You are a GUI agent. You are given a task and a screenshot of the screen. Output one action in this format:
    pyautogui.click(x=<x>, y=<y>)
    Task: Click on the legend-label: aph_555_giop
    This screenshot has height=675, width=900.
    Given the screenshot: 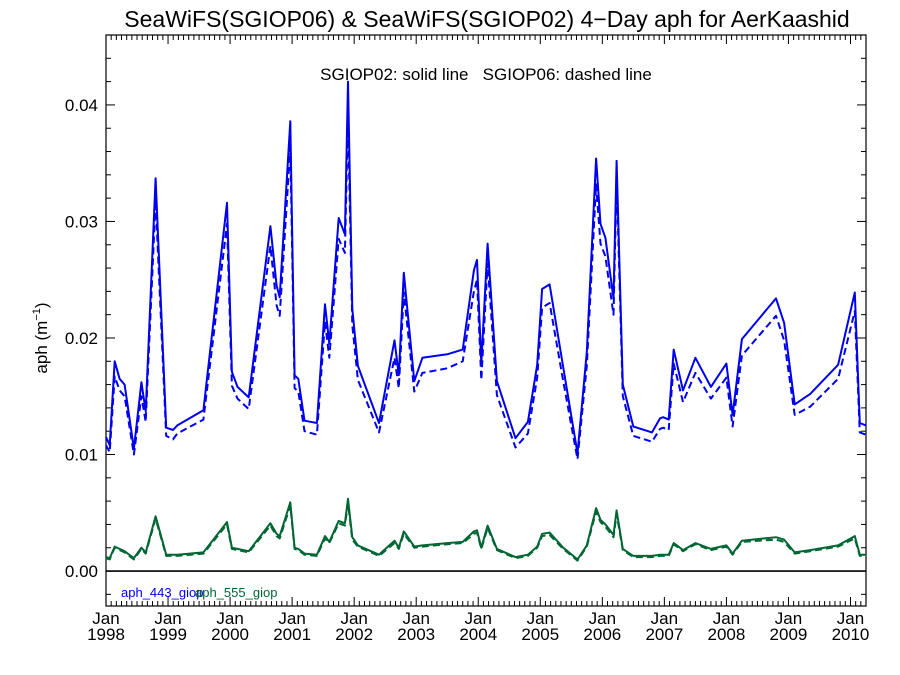 What is the action you would take?
    pyautogui.click(x=236, y=592)
    